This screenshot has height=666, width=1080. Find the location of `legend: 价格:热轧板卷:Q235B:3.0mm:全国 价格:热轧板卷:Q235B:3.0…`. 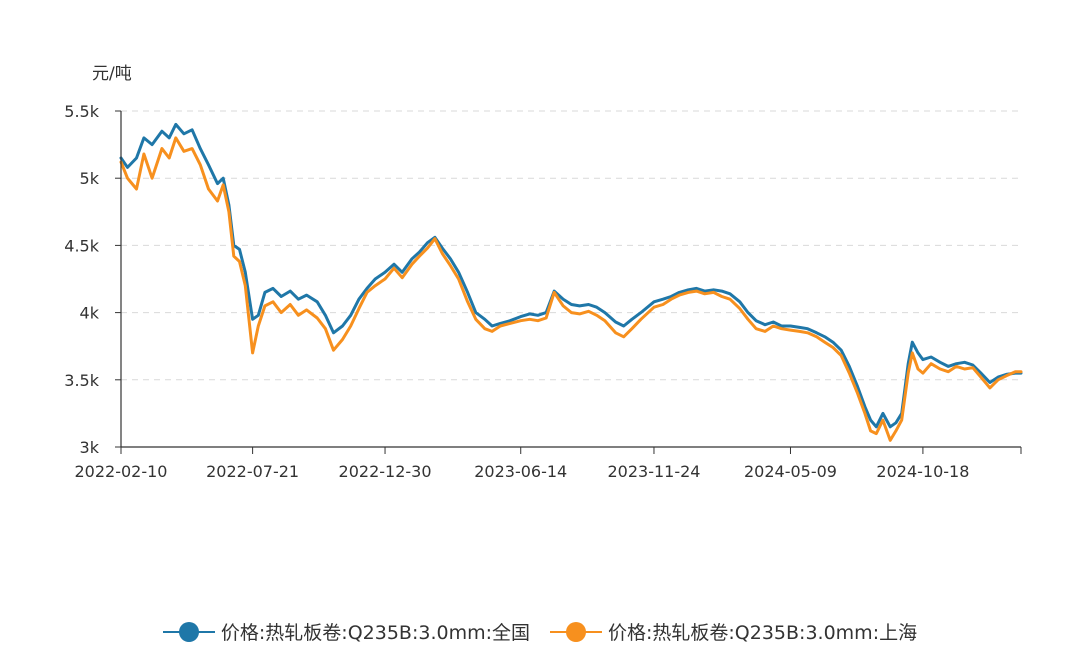

legend: 价格:热轧板卷:Q235B:3.0mm:全国 价格:热轧板卷:Q235B:3.0… is located at coordinates (540, 631).